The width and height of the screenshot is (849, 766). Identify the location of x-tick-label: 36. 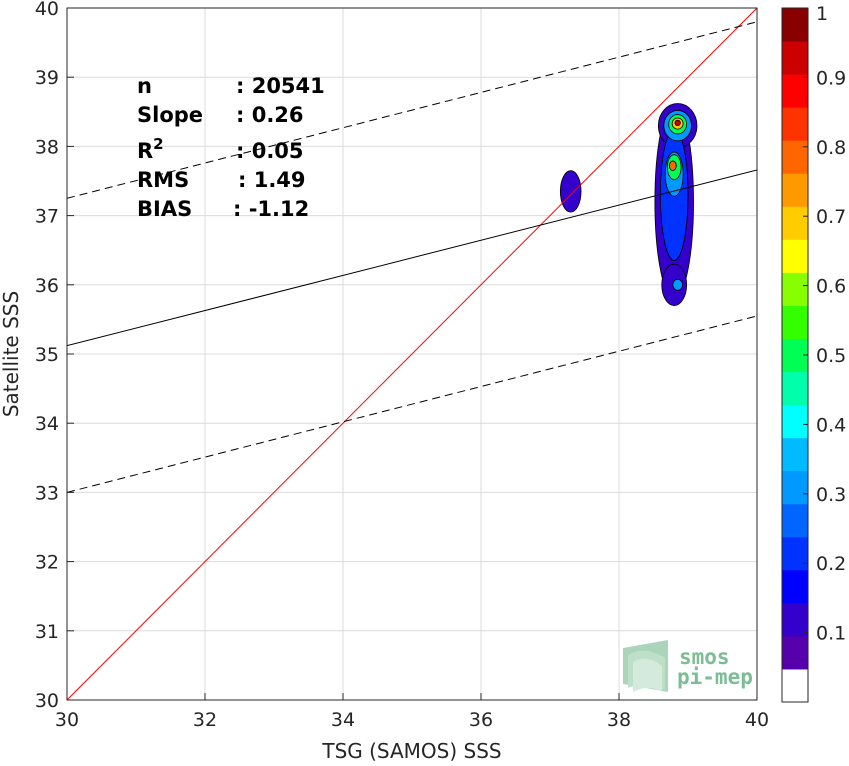
(481, 720).